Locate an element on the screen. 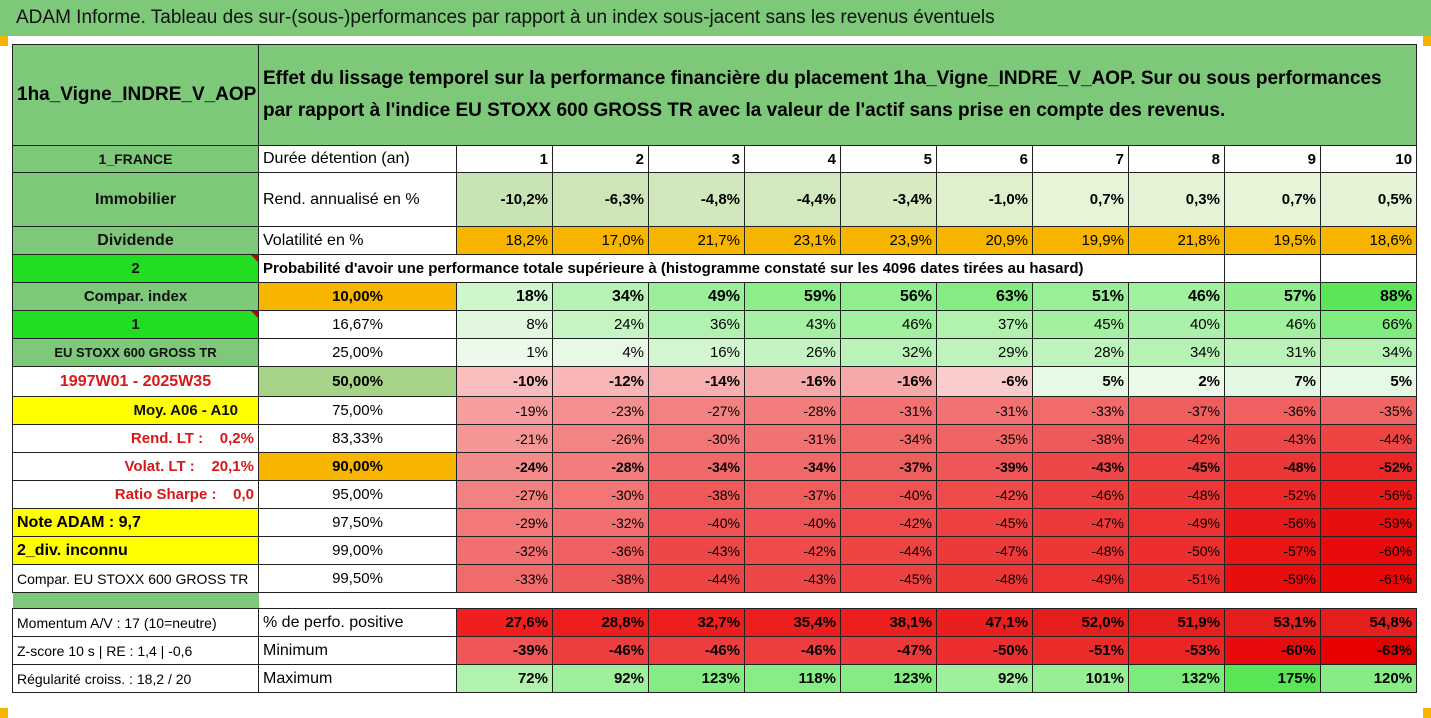 The width and height of the screenshot is (1431, 718). quantile-level: 83,33% is located at coordinates (357, 438).